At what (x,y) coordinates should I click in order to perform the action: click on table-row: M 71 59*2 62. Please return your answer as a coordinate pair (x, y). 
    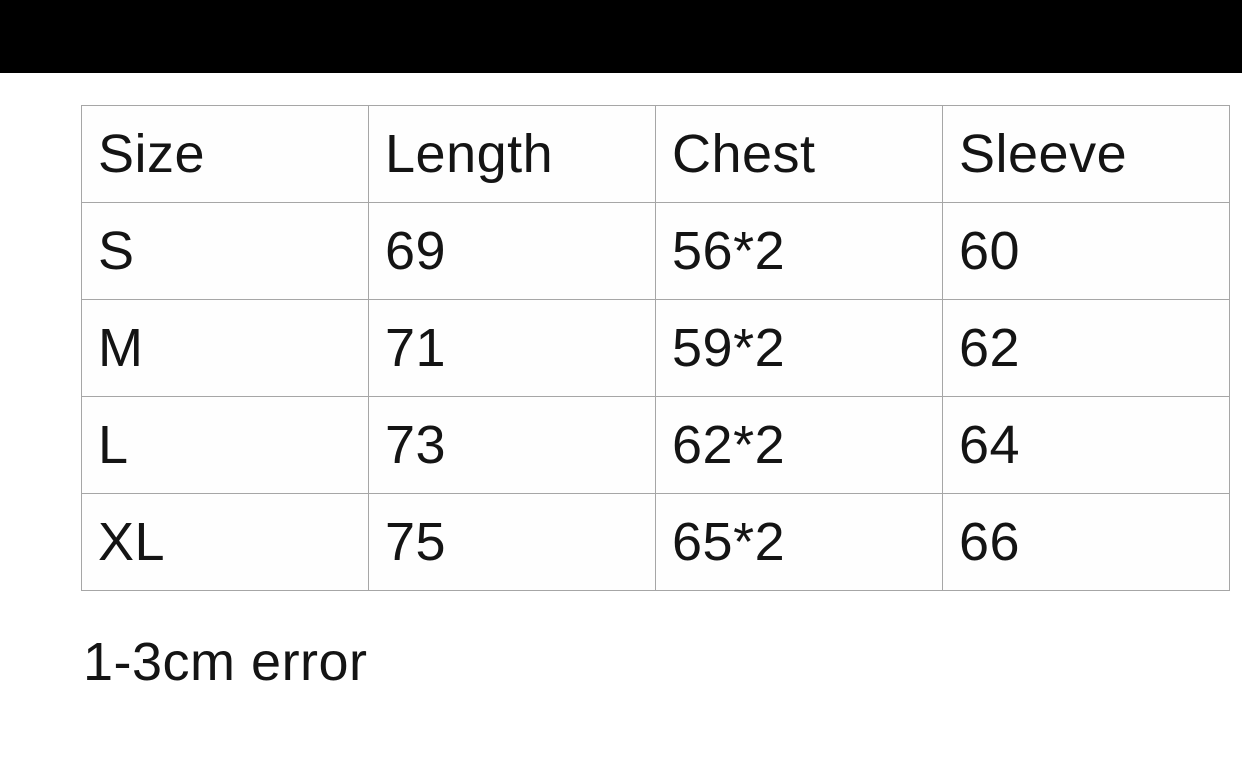
    Looking at the image, I should click on (655, 348).